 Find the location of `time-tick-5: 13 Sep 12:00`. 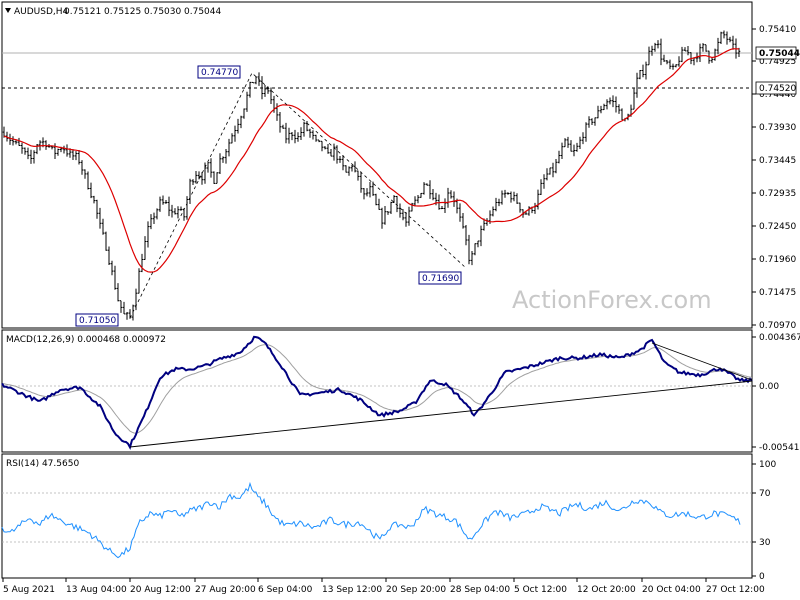

time-tick-5: 13 Sep 12:00 is located at coordinates (352, 590).